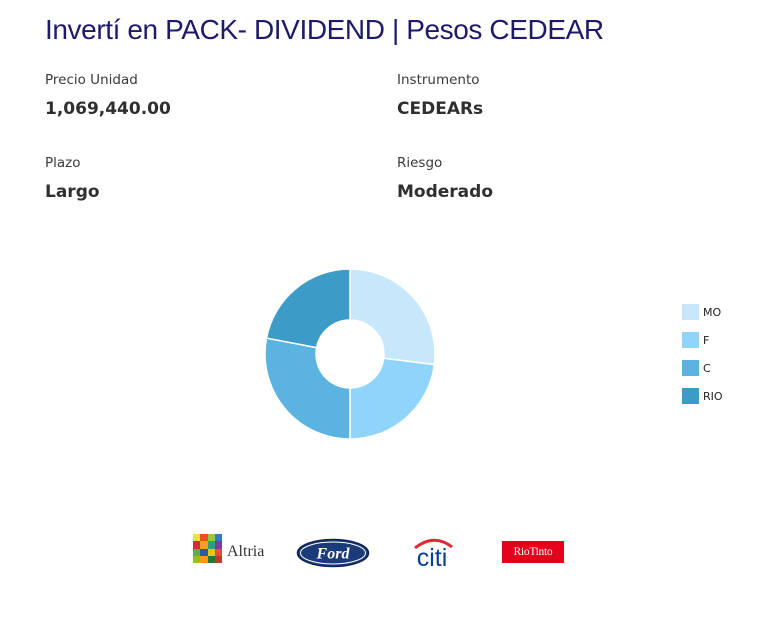  What do you see at coordinates (445, 178) in the screenshot?
I see `riesgo-field: Riesgo Moderado` at bounding box center [445, 178].